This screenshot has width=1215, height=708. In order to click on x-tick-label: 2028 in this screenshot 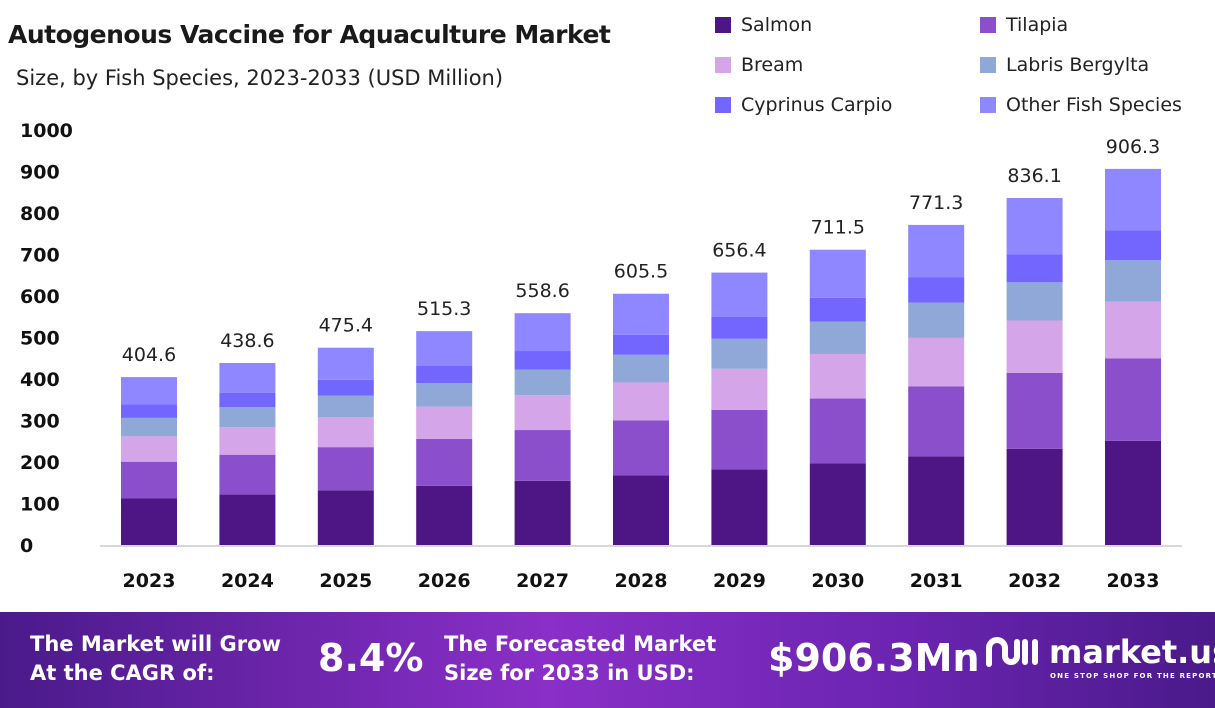, I will do `click(641, 581)`.